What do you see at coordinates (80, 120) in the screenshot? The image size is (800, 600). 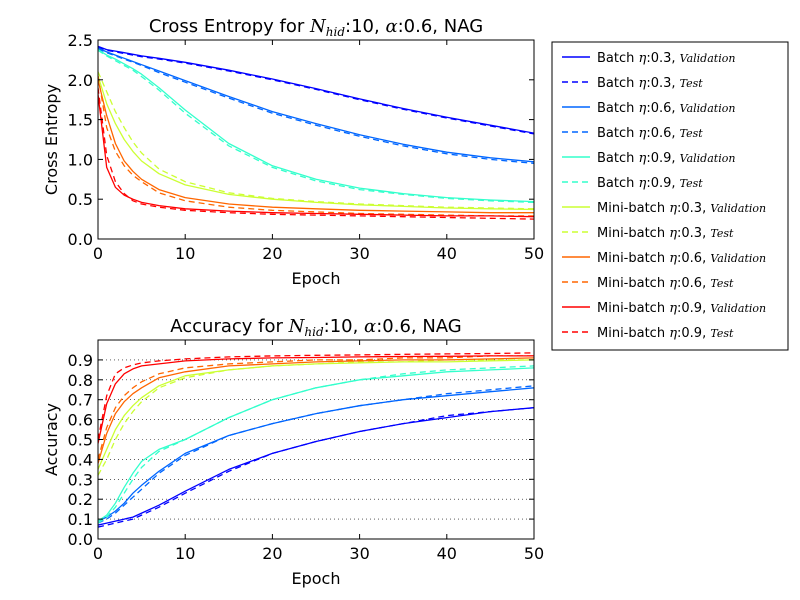 I see `ce-ytick-label: 1.5` at bounding box center [80, 120].